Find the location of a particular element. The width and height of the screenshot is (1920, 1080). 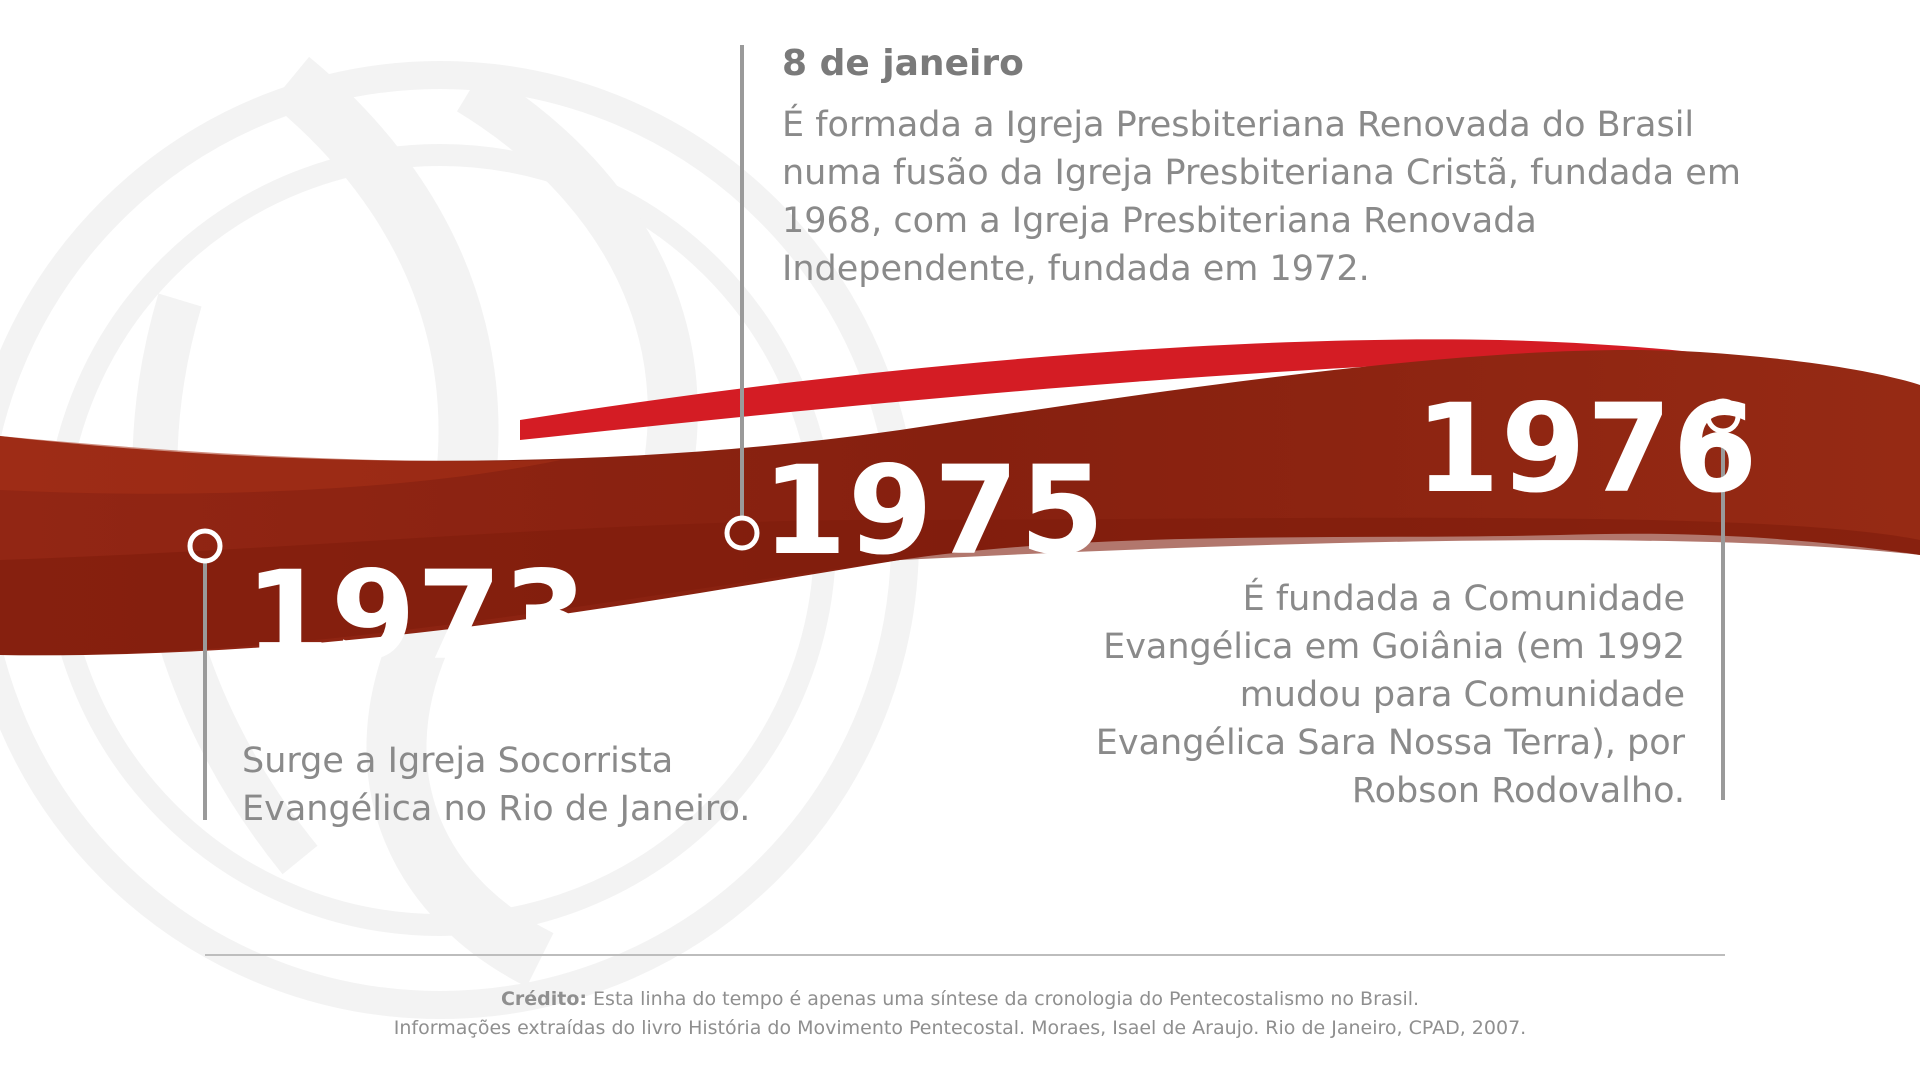

marker-1976 is located at coordinates (1723, 599).